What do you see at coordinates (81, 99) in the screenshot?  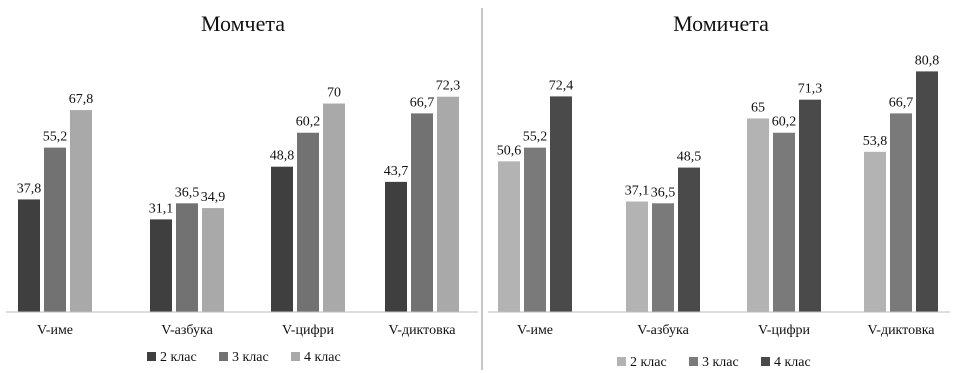 I see `data-label: 67,8` at bounding box center [81, 99].